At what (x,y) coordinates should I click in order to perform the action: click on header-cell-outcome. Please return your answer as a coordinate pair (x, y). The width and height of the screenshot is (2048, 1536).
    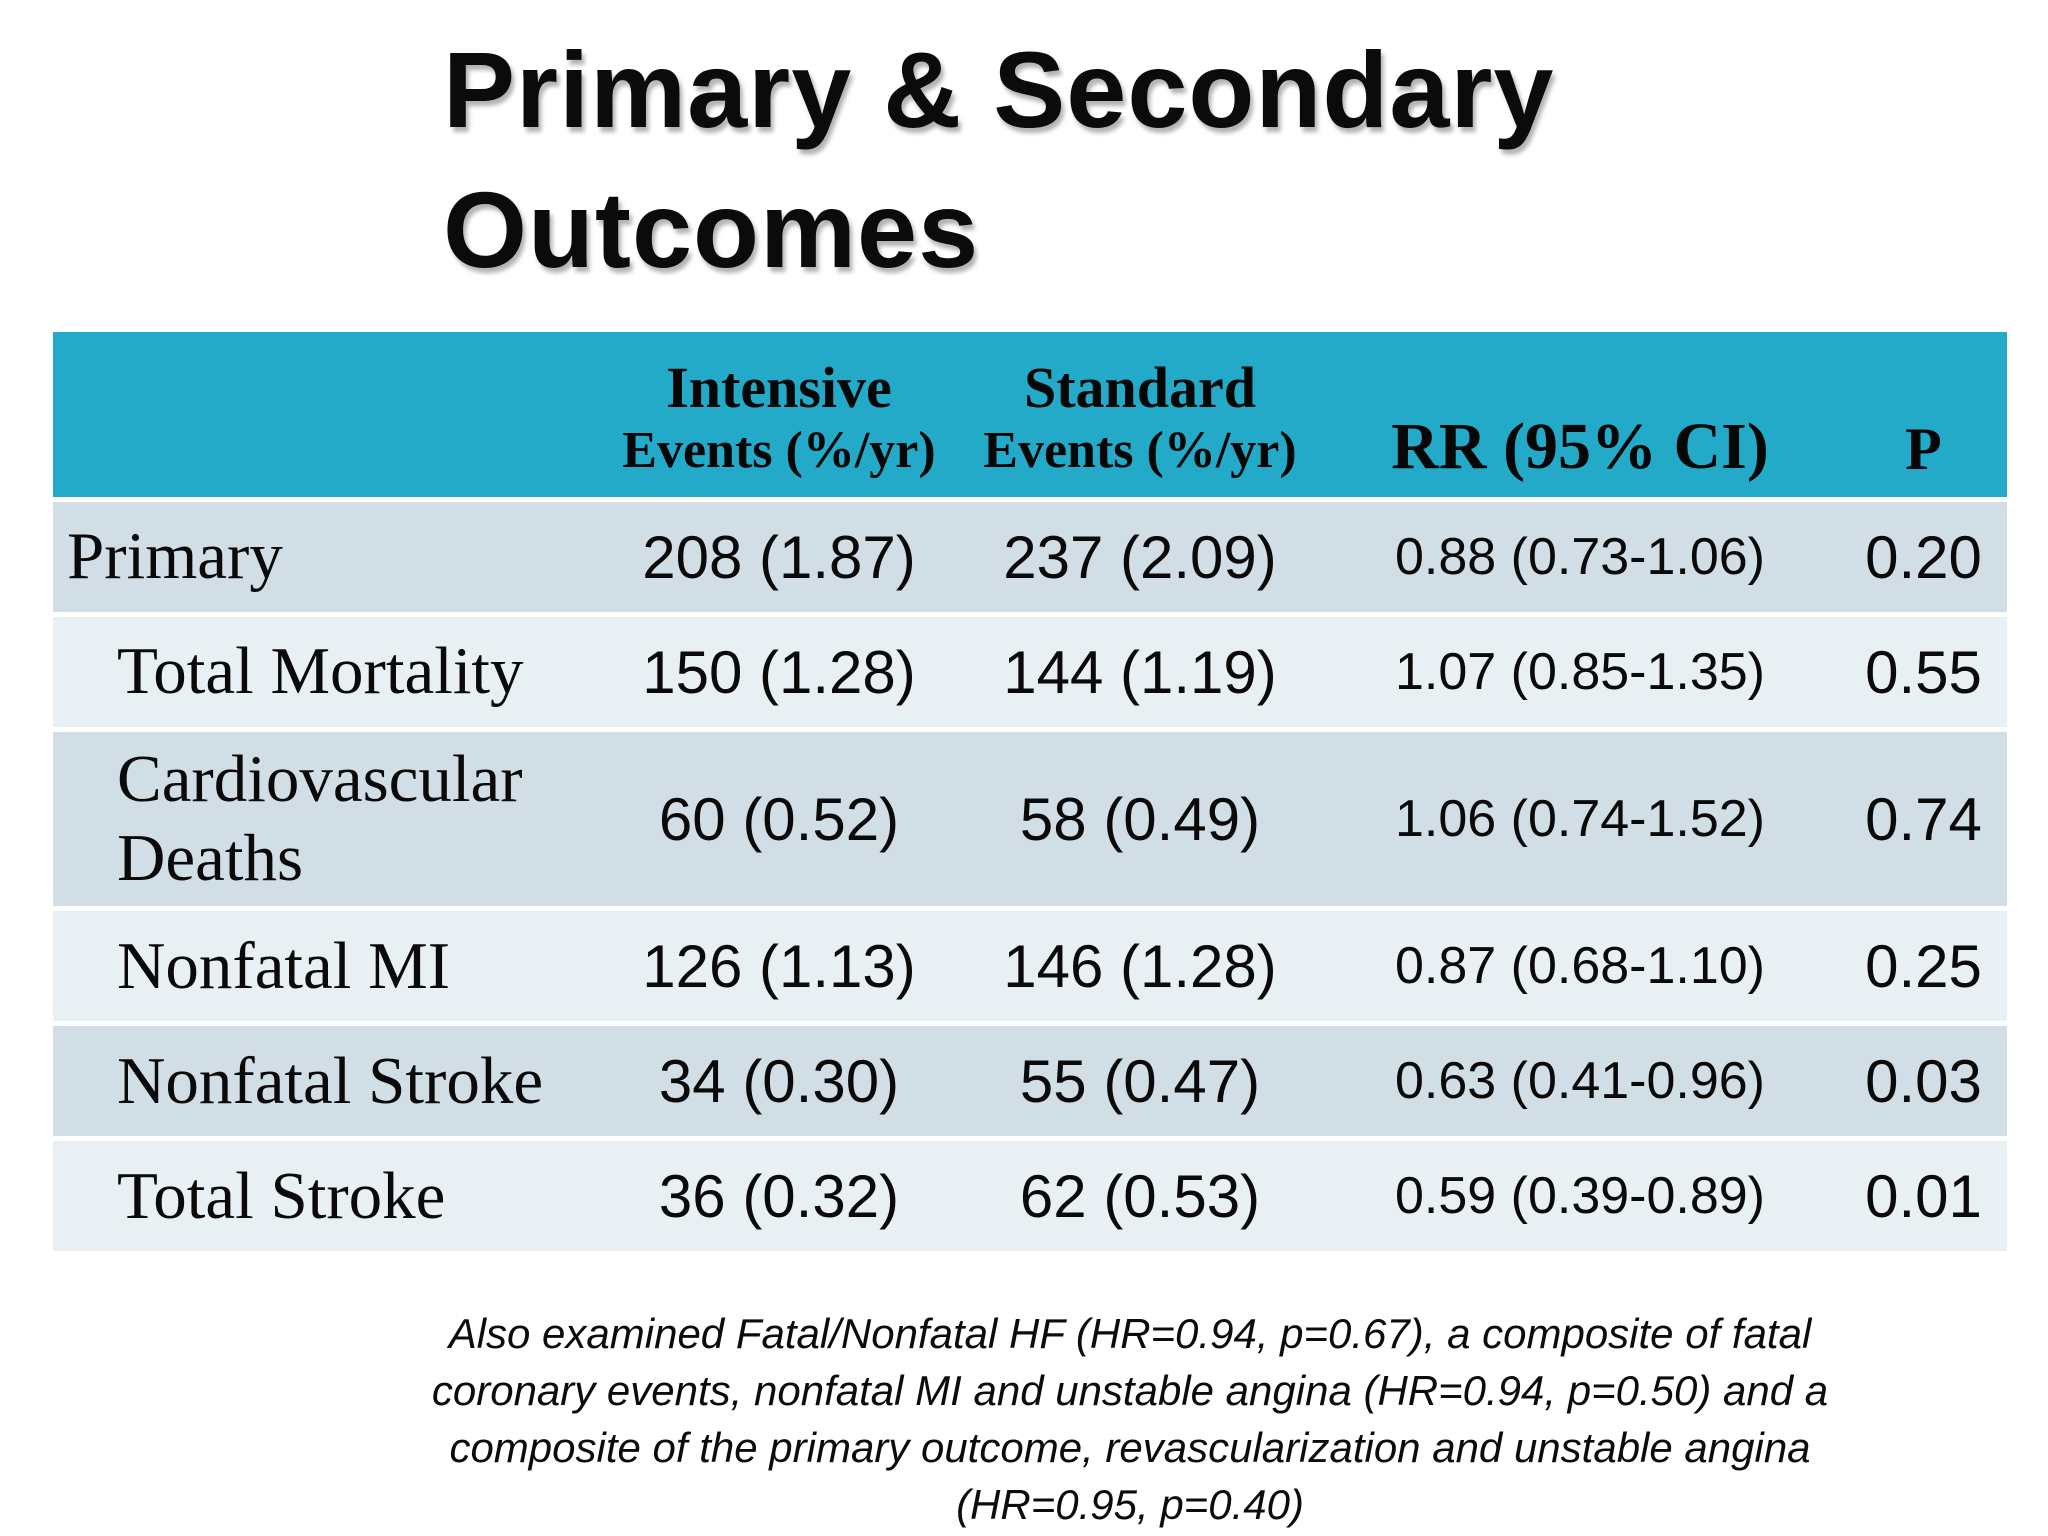
    Looking at the image, I should click on (325, 414).